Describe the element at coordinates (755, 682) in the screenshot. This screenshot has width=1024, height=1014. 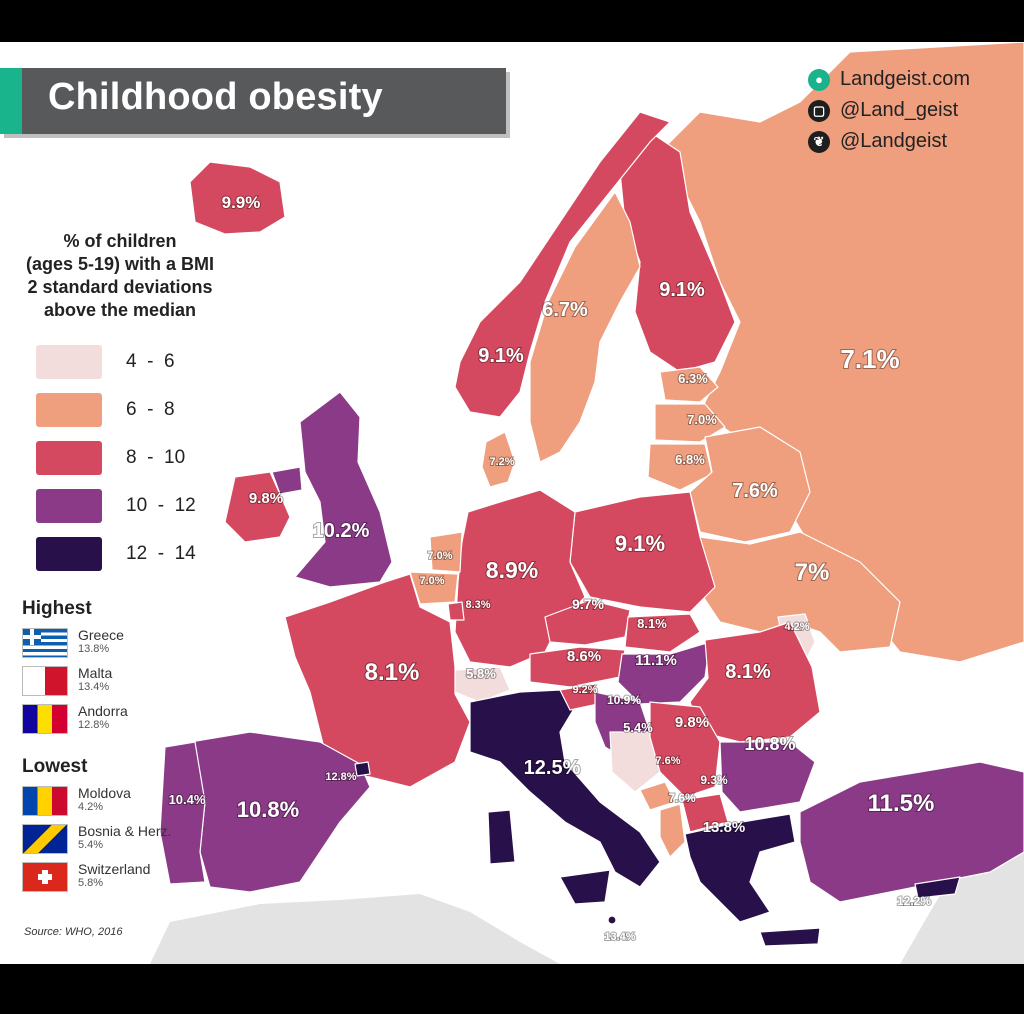
I see `romania-region` at that location.